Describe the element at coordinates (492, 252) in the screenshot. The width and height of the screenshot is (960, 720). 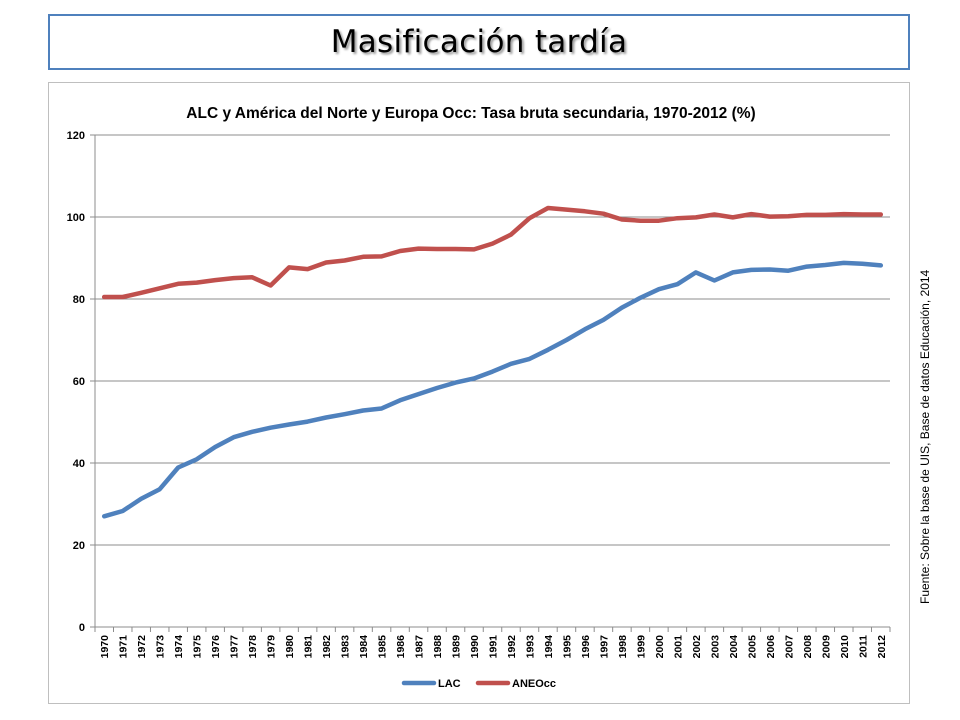
I see `series-line-aneocc` at that location.